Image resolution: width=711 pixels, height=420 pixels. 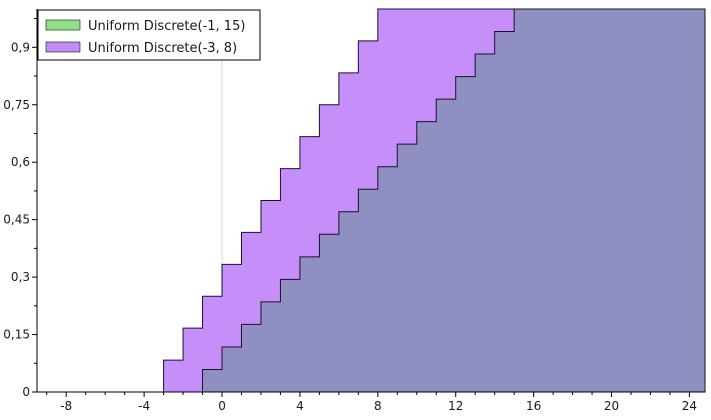 I want to click on x-tick-label: -4, so click(x=144, y=406).